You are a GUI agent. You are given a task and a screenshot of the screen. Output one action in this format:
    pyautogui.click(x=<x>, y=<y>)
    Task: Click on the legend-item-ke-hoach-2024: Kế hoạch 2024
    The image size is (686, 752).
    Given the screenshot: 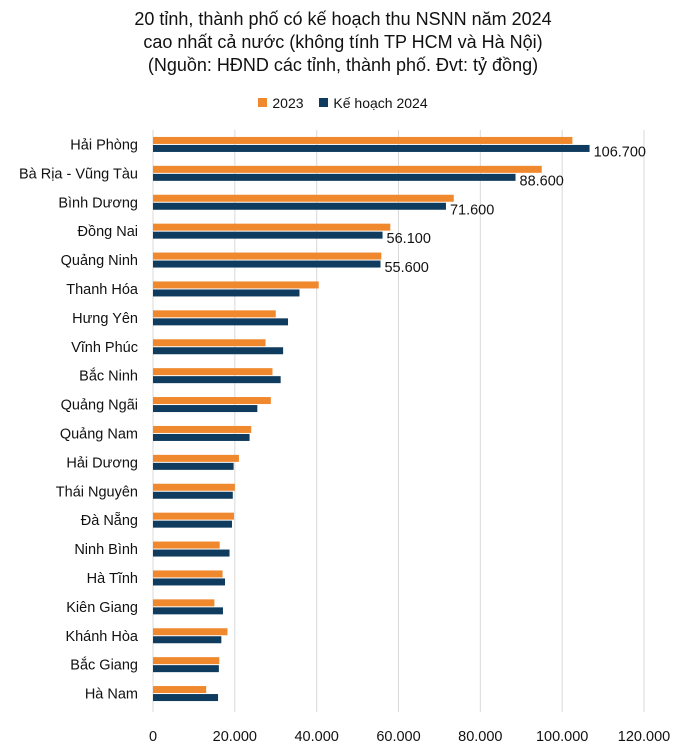 What is the action you would take?
    pyautogui.click(x=373, y=102)
    